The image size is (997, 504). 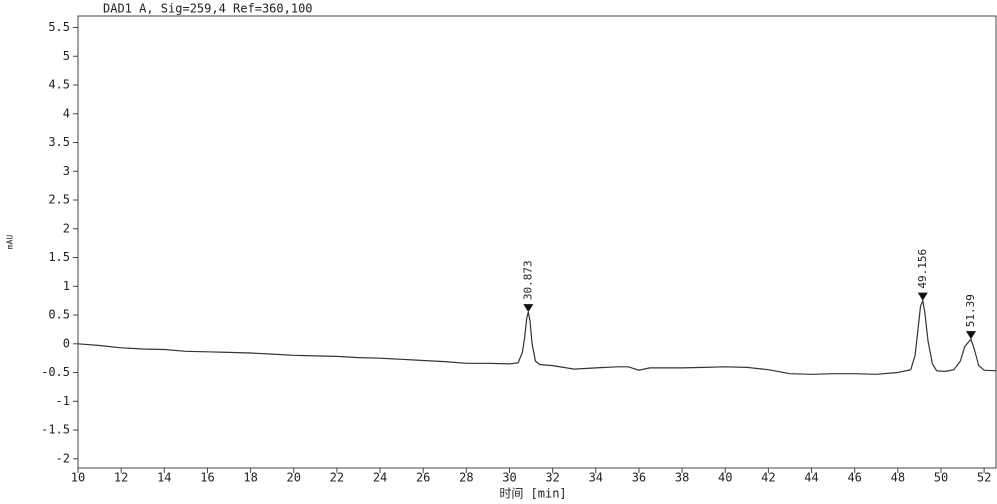 I want to click on y-tick-label: 4, so click(x=66, y=113).